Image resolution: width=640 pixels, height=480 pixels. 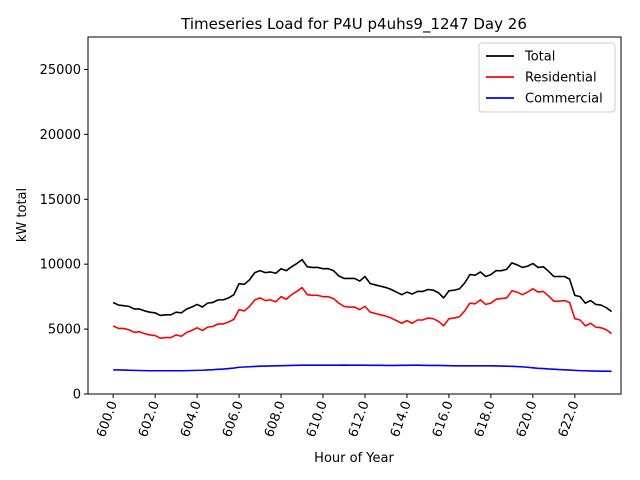 I want to click on y-tick-label: 25000, so click(x=60, y=70).